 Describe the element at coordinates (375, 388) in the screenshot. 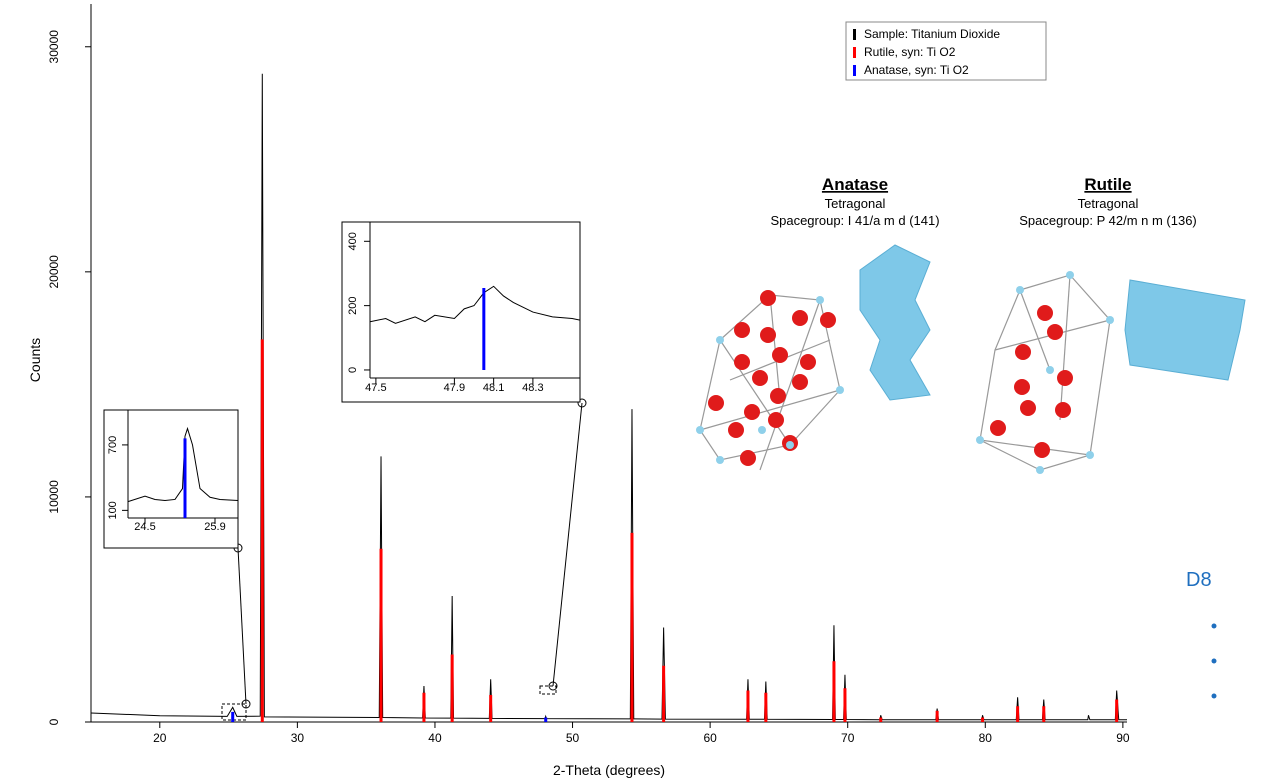

I see `x-tick-label: 47.5` at that location.